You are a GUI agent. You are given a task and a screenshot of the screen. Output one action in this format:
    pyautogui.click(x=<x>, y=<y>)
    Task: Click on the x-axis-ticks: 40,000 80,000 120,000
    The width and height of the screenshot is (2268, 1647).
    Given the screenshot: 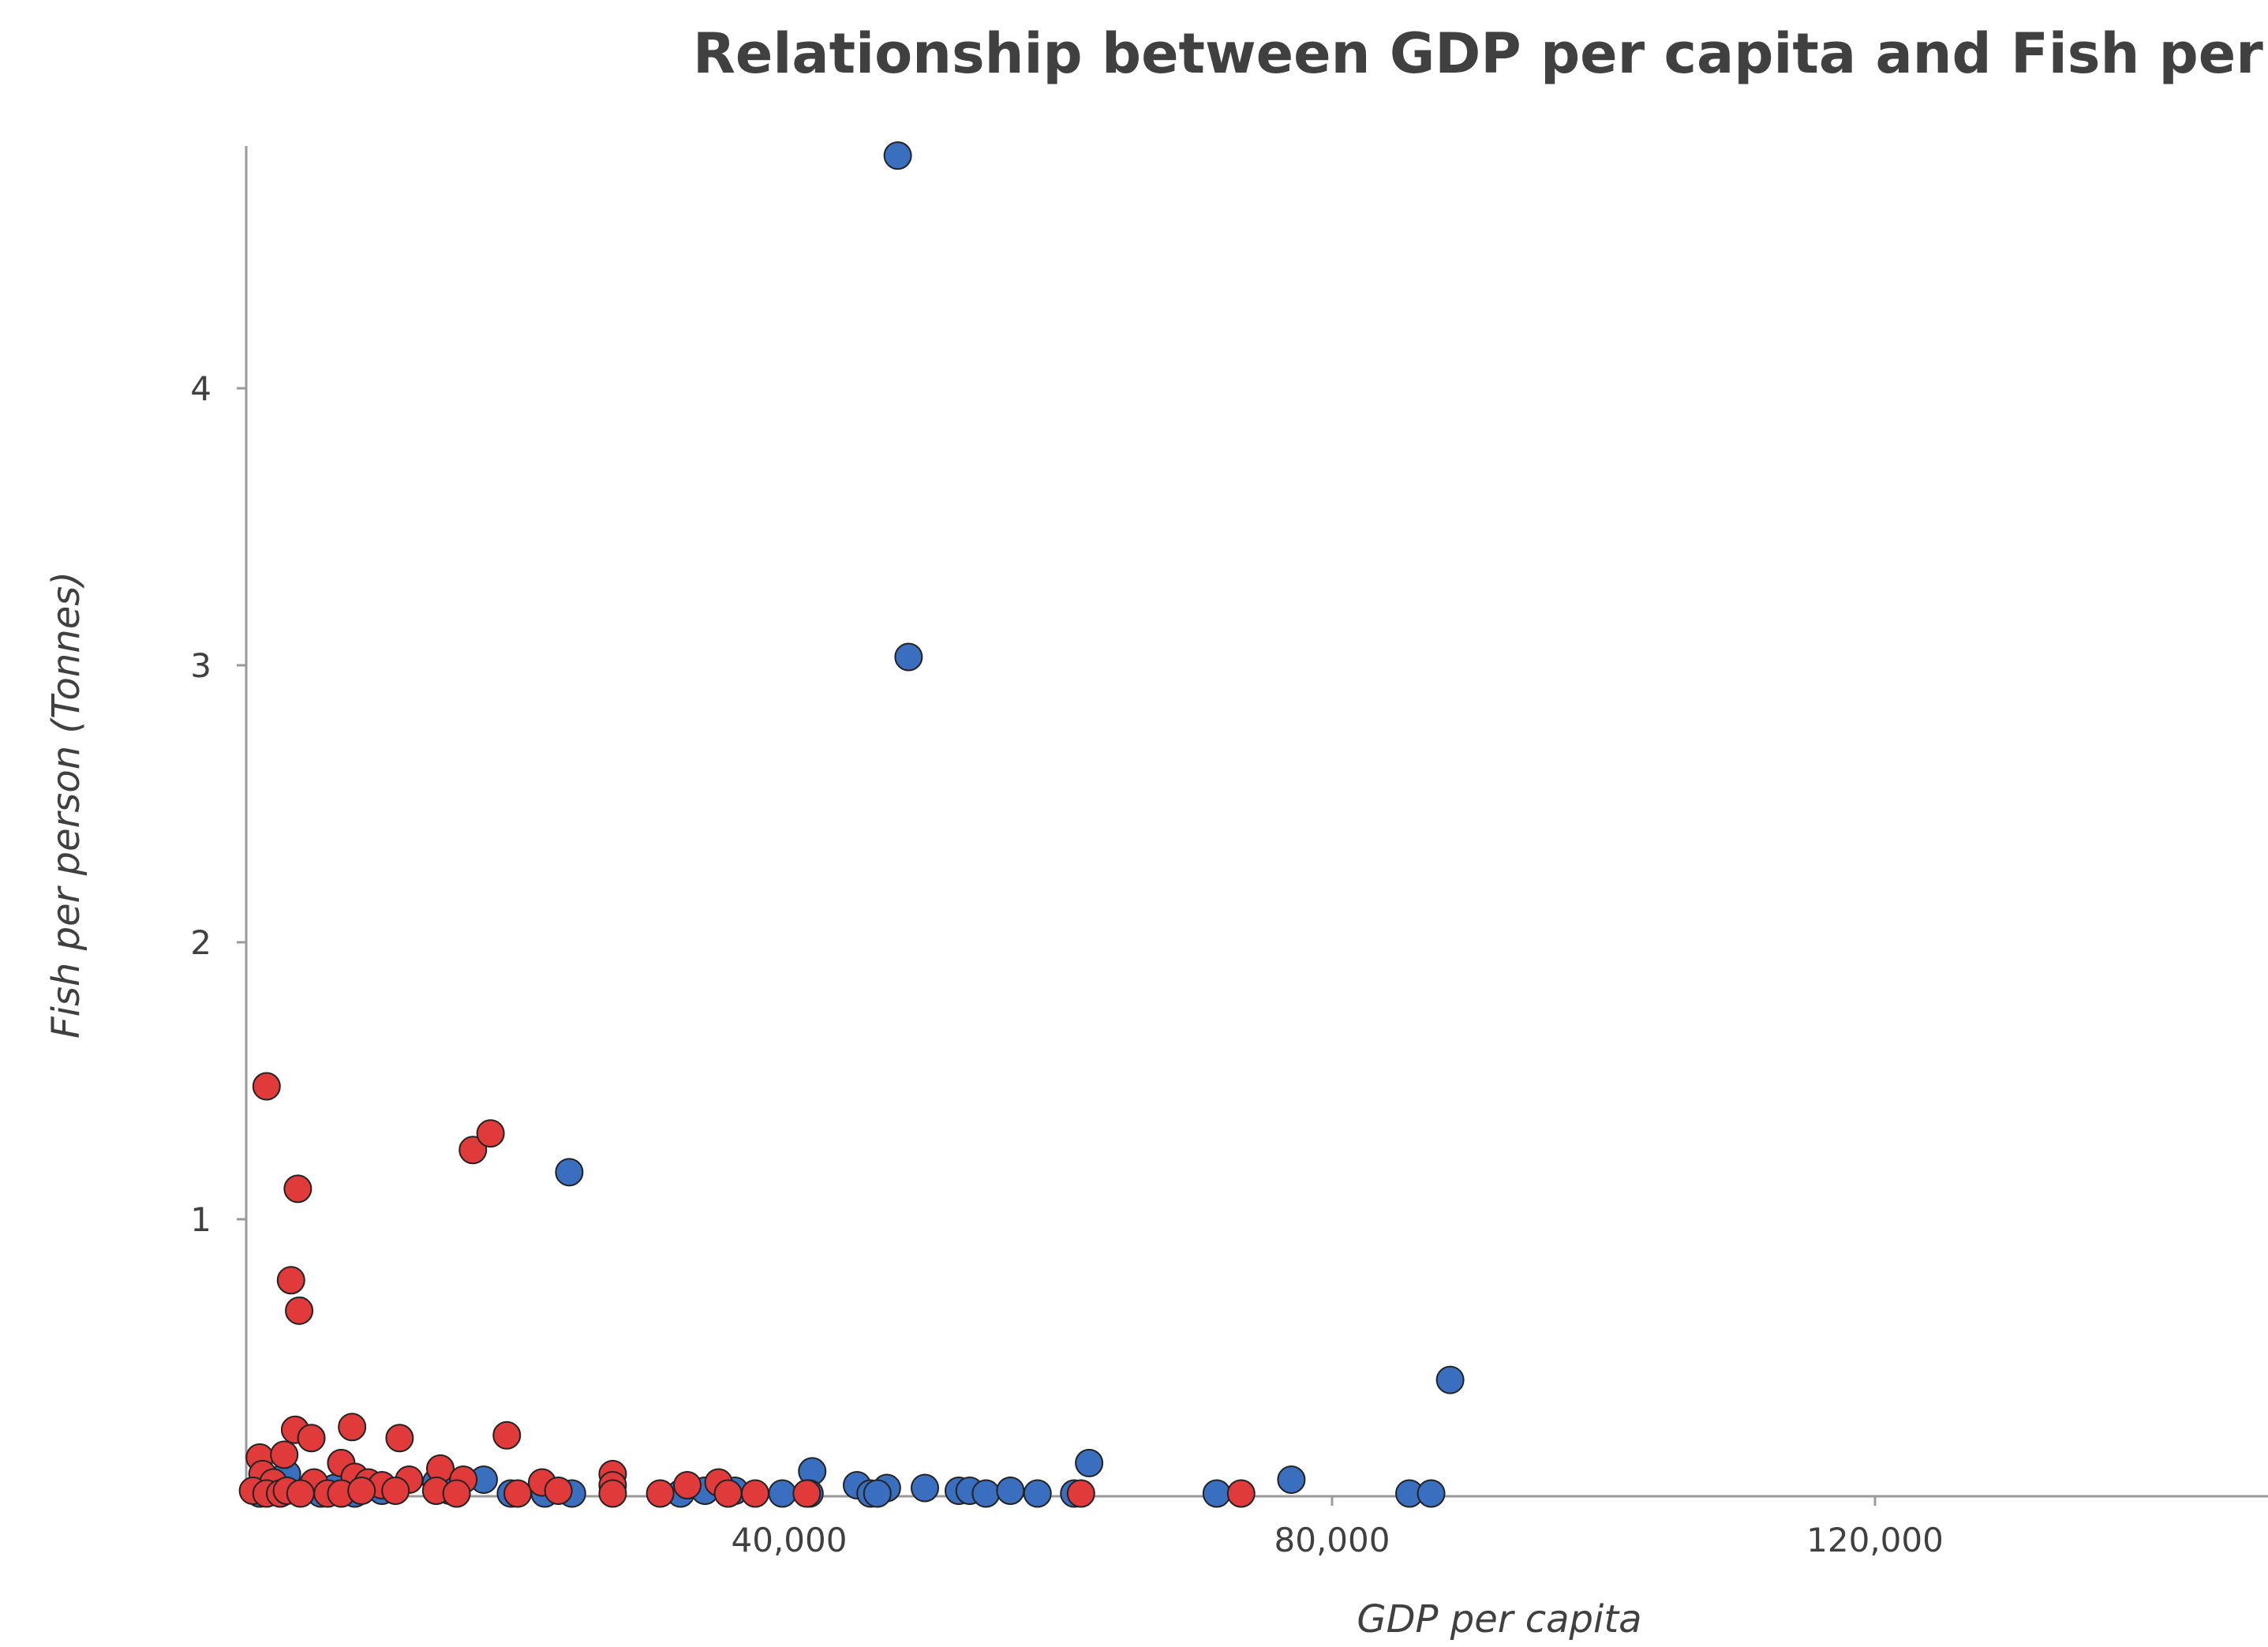 What is the action you would take?
    pyautogui.click(x=1338, y=1527)
    